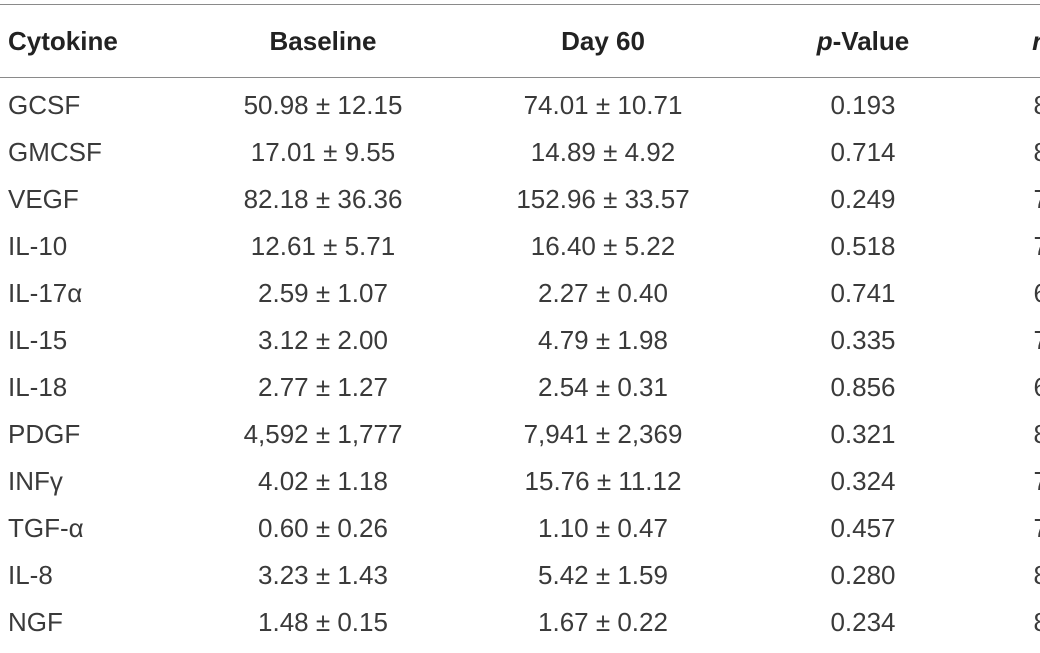 The height and width of the screenshot is (653, 1040). I want to click on cell-day60: 16.40 ± 5.22, so click(603, 246).